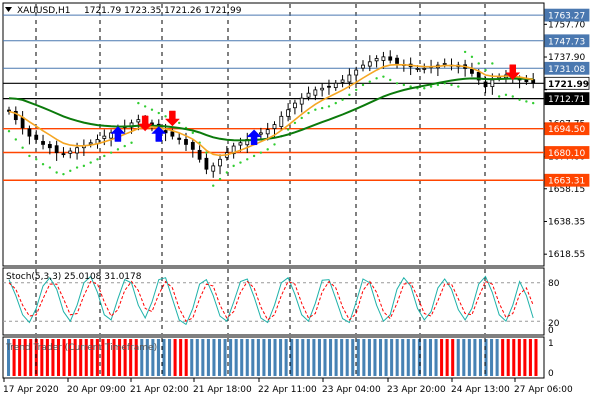 This screenshot has width=590, height=400. Describe the element at coordinates (278, 357) in the screenshot. I see `trend-trader-panel: 10 Trend Trader (Current Timeframe)` at that location.